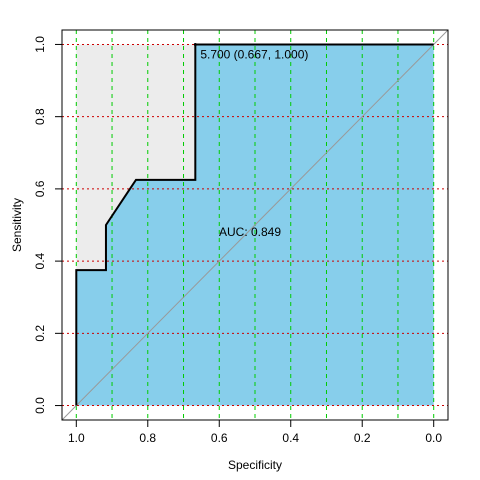  Describe the element at coordinates (255, 465) in the screenshot. I see `x-axis-title: Specificity` at that location.